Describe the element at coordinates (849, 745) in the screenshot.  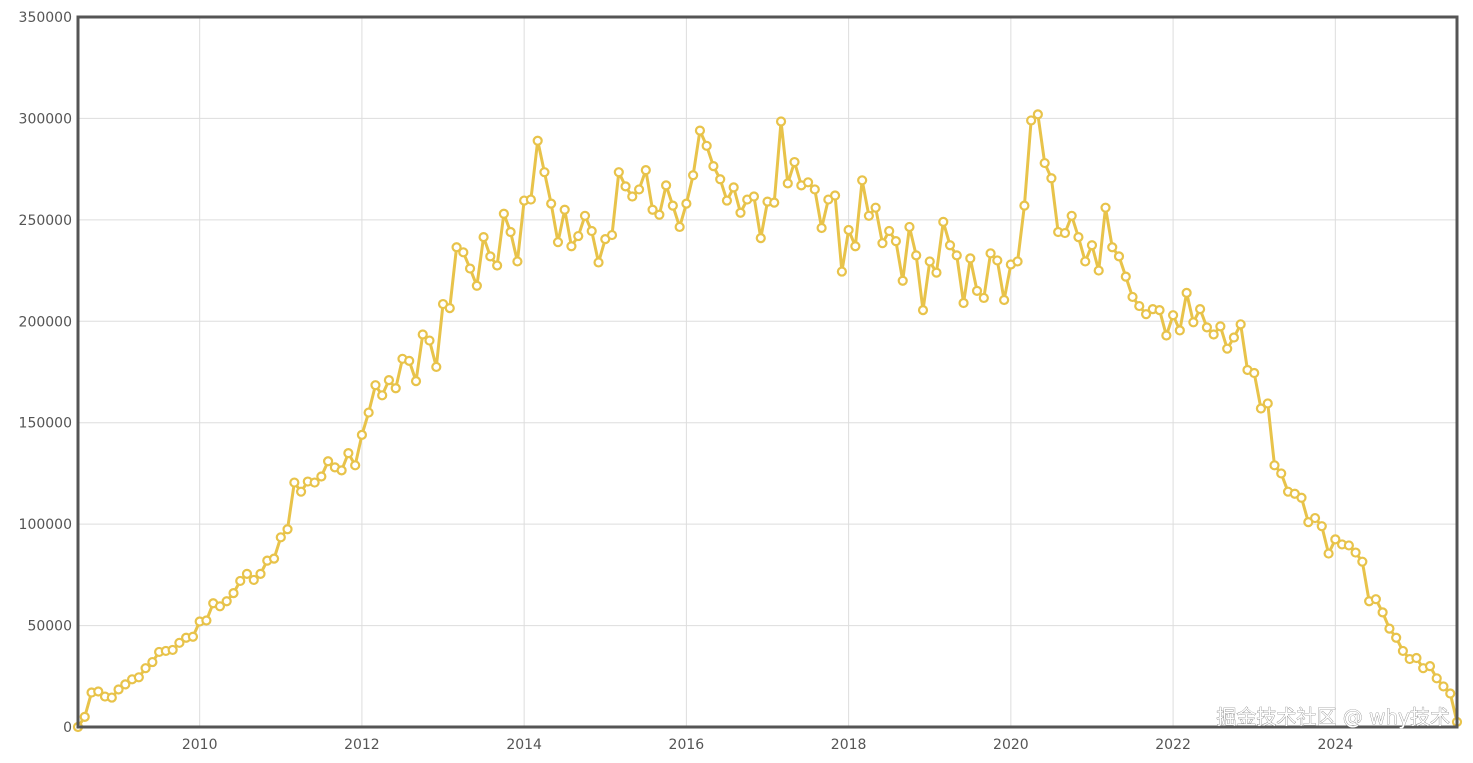
I see `x-tick-label: 2018` at that location.